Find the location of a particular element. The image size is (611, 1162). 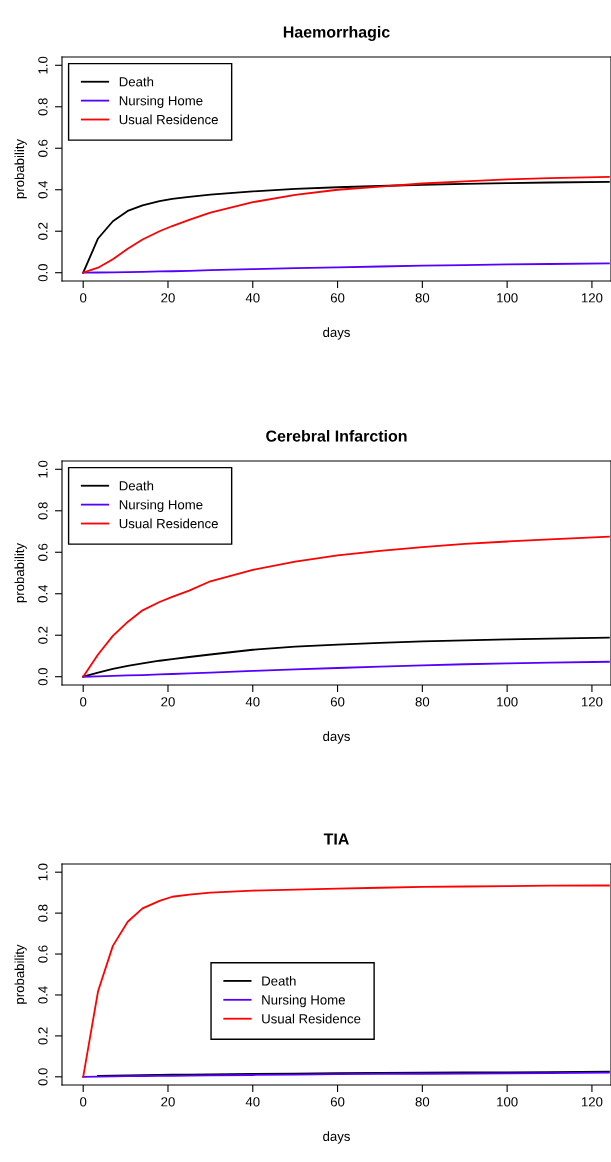

chart-title: Cerebral Infarction is located at coordinates (336, 435).